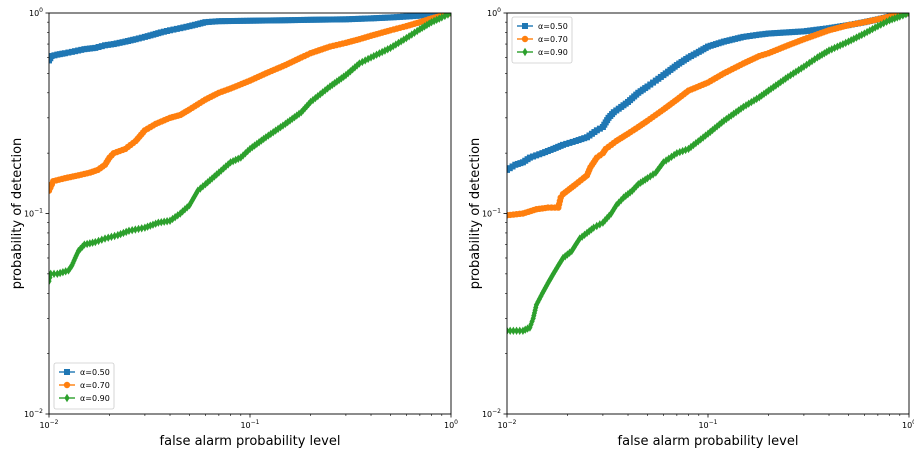 The width and height of the screenshot is (914, 454). What do you see at coordinates (494, 12) in the screenshot?
I see `y-tick-label: 100` at bounding box center [494, 12].